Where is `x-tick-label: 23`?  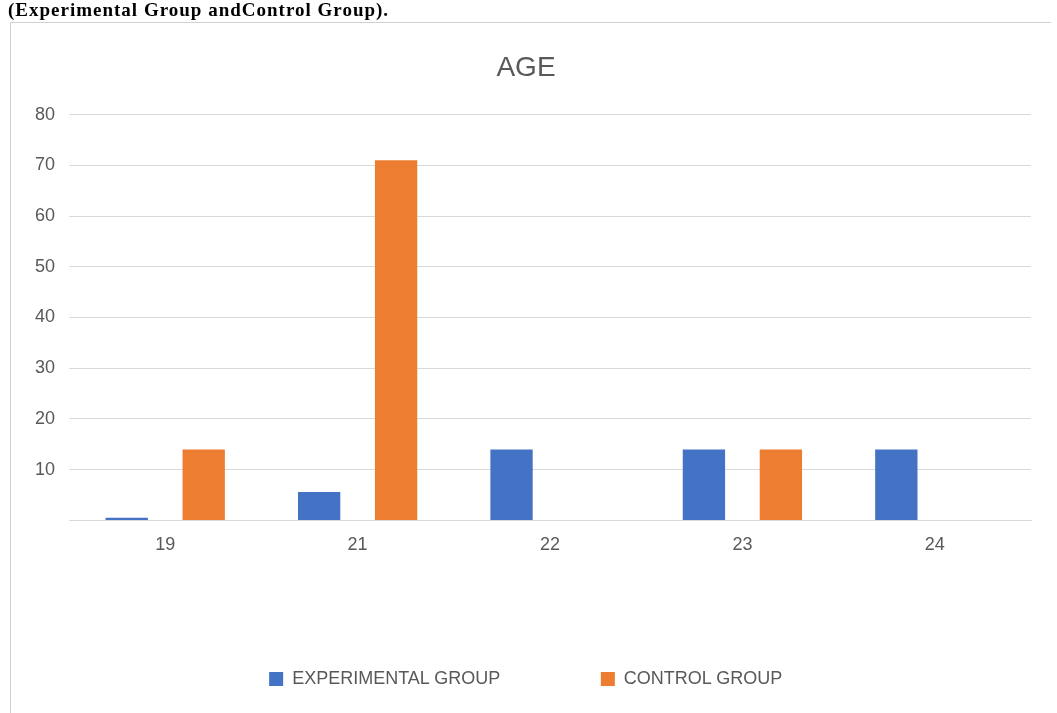
x-tick-label: 23 is located at coordinates (742, 544).